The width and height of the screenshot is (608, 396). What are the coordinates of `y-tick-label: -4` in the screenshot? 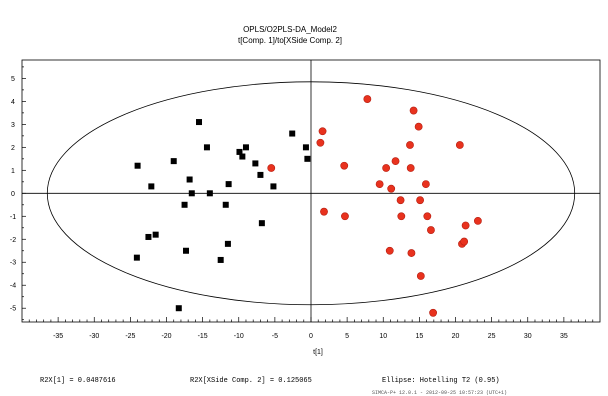 It's located at (13, 286).